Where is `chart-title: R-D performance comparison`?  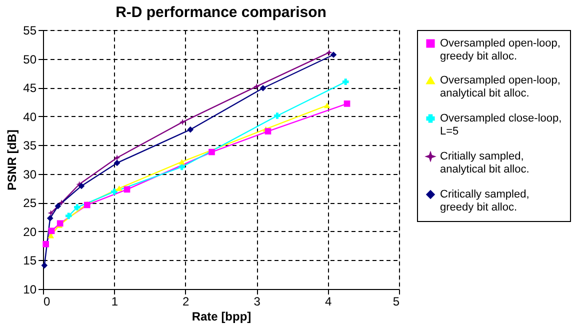 chart-title: R-D performance comparison is located at coordinates (221, 12).